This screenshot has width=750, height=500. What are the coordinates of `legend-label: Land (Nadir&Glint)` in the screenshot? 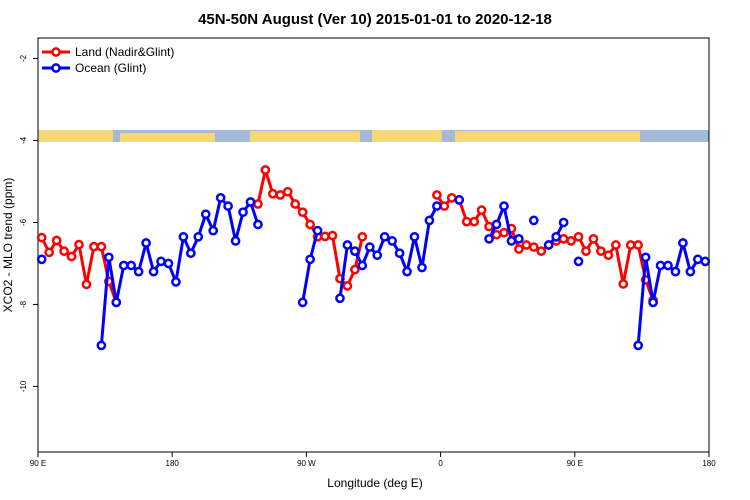 It's located at (124, 52).